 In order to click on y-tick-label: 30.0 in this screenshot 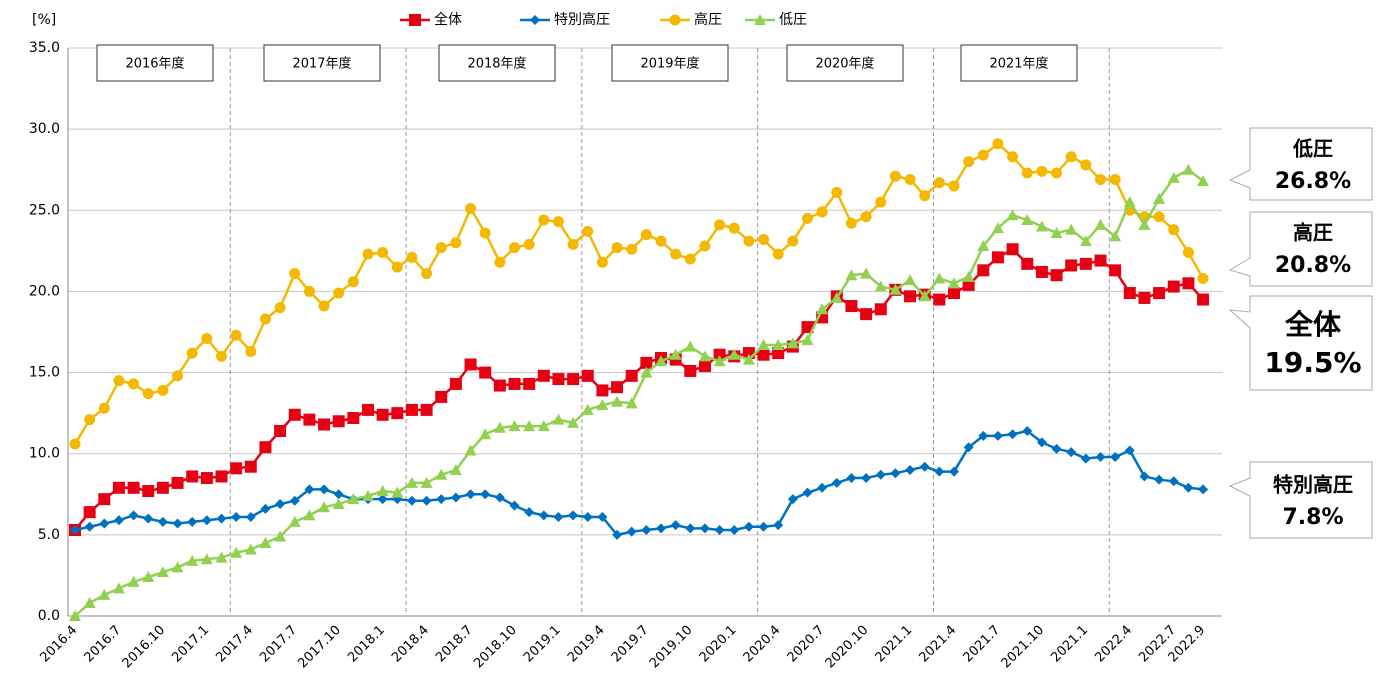, I will do `click(44, 129)`.